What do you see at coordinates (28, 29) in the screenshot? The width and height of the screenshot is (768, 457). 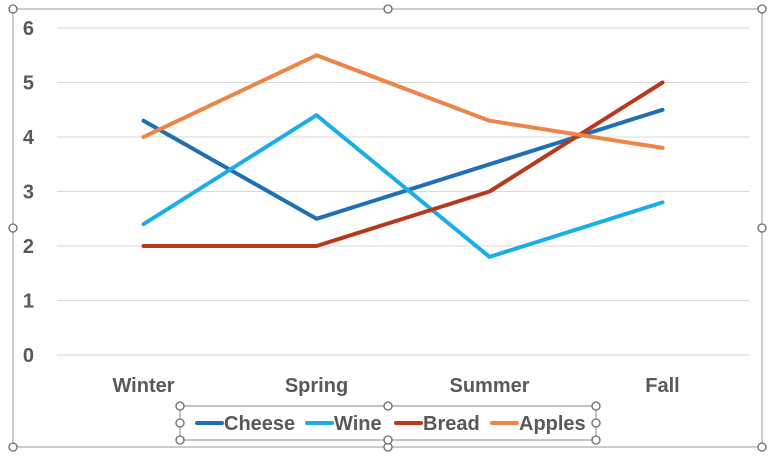 I see `y-tick-label: 6` at bounding box center [28, 29].